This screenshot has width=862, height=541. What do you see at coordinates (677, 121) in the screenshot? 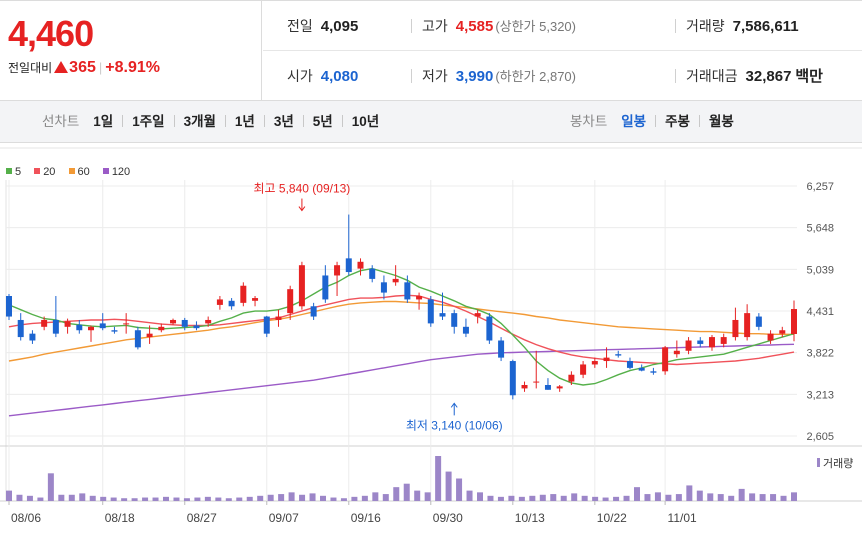
I see `weekly-candle-button: 주봉` at bounding box center [677, 121].